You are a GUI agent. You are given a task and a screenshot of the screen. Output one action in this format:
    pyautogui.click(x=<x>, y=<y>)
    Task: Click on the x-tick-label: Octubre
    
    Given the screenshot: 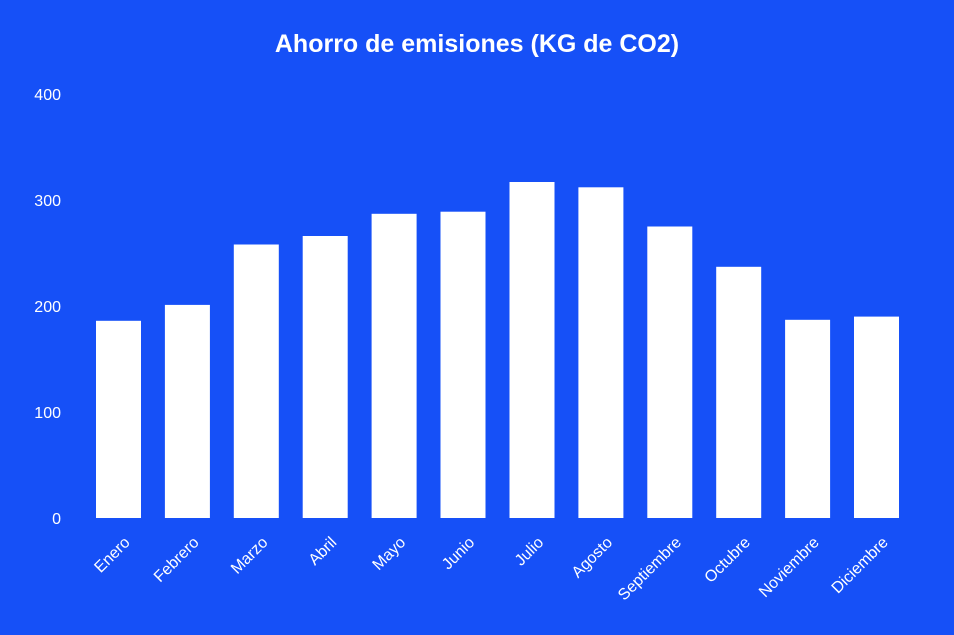 What is the action you would take?
    pyautogui.click(x=728, y=560)
    